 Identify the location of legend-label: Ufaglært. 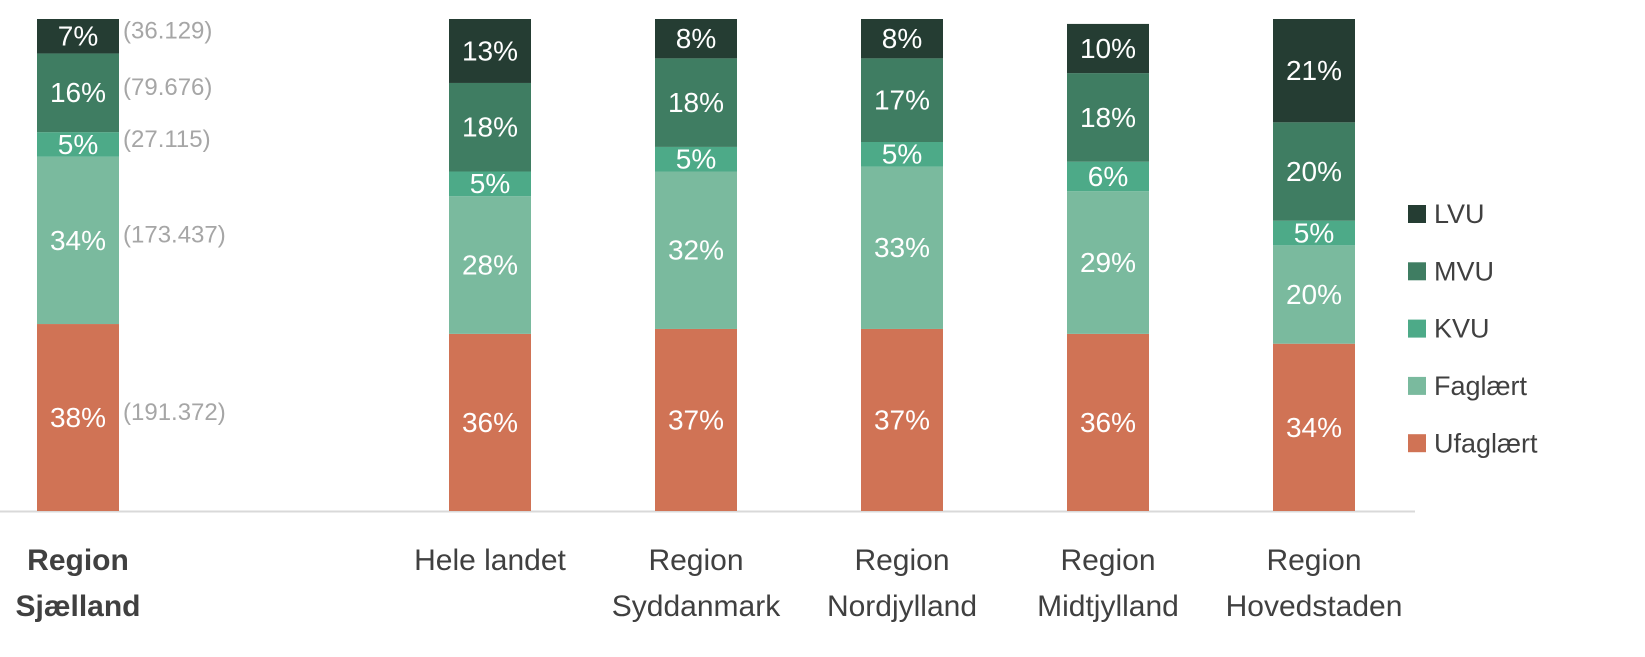
(1486, 443).